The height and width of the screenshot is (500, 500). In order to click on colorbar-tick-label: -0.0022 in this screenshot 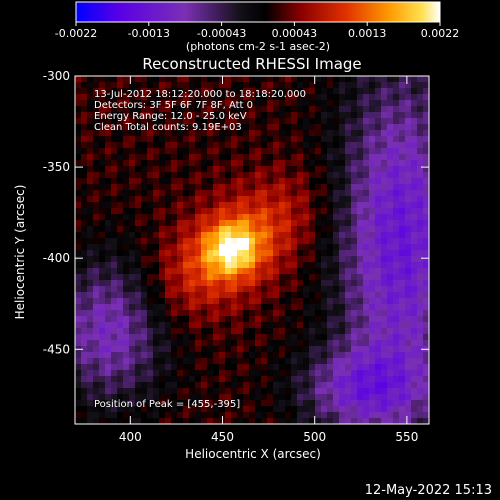, I will do `click(76, 33)`.